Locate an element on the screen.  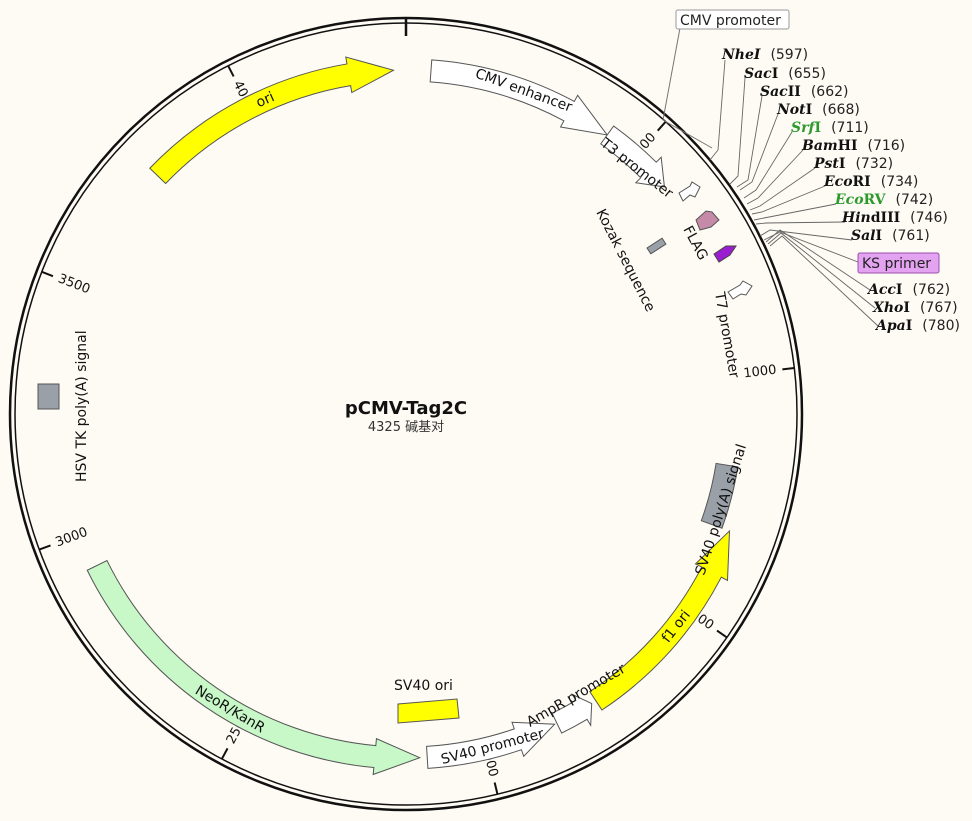
site-srfi: SrfI (711) is located at coordinates (830, 128).